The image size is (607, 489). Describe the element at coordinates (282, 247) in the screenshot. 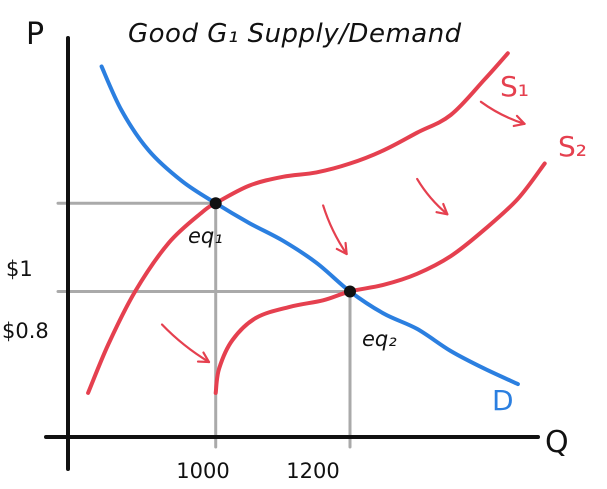

I see `equilibrium-points` at that location.